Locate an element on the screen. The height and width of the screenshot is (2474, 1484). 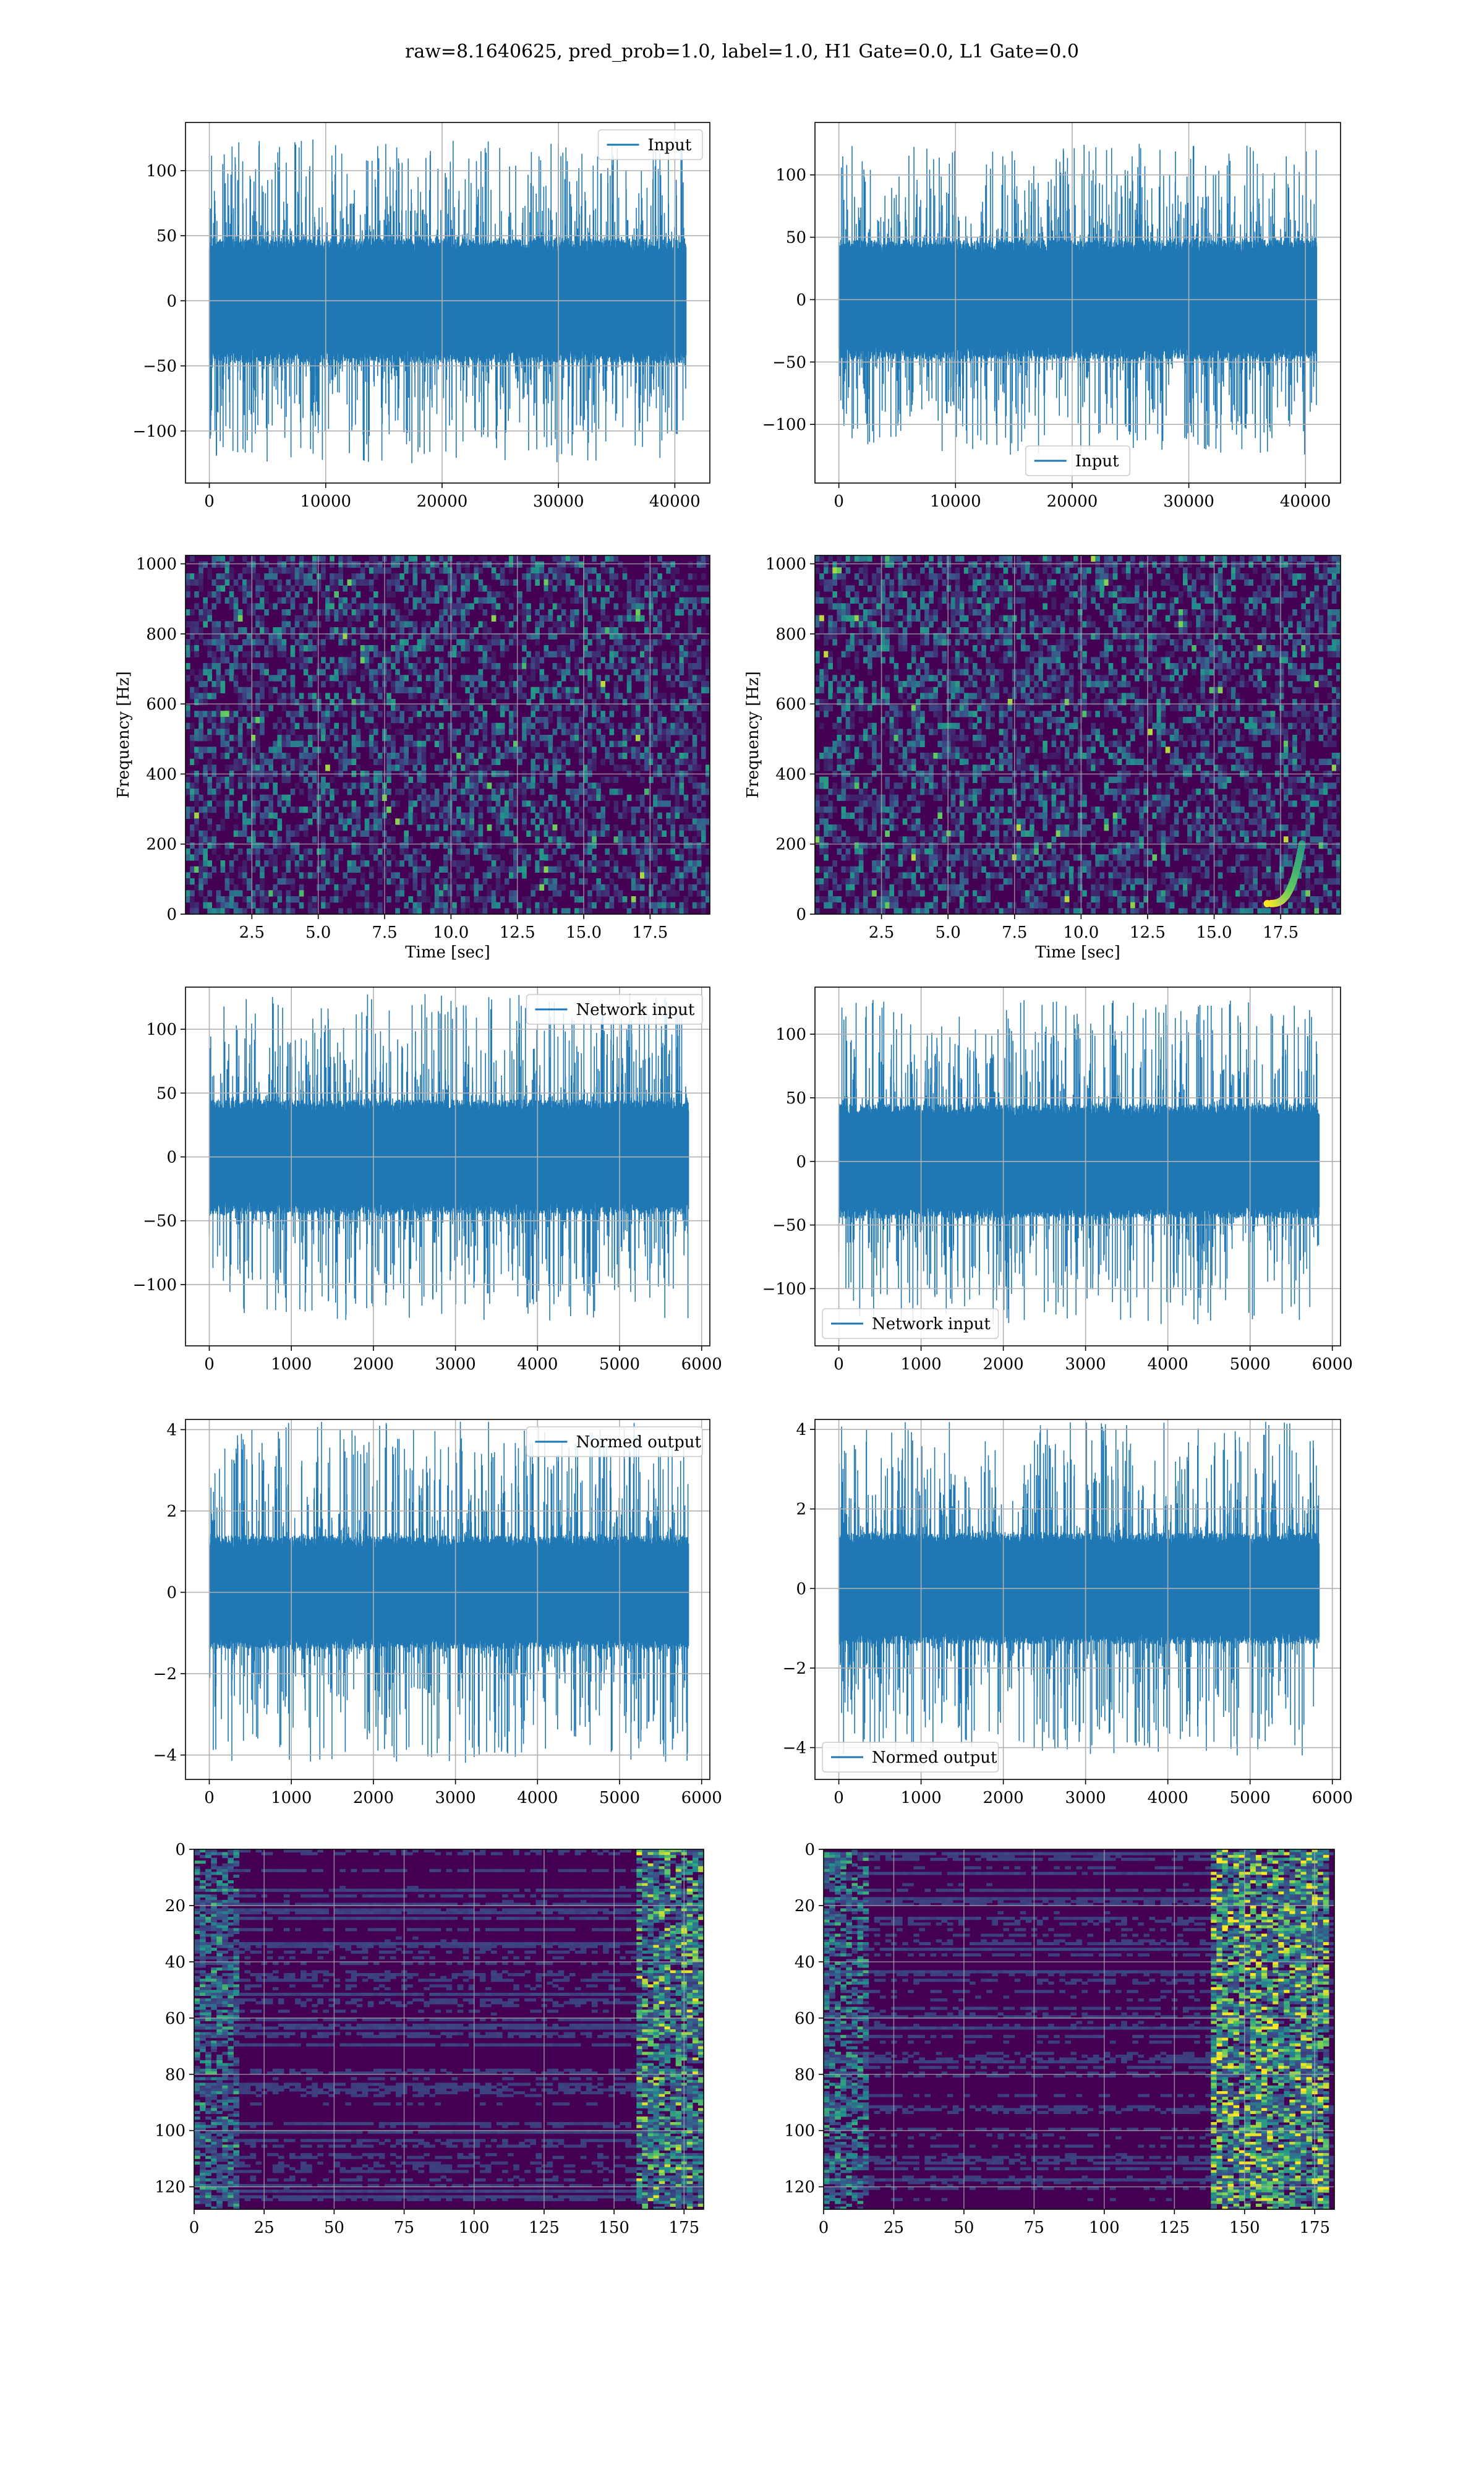
legend: Input is located at coordinates (1077, 460).